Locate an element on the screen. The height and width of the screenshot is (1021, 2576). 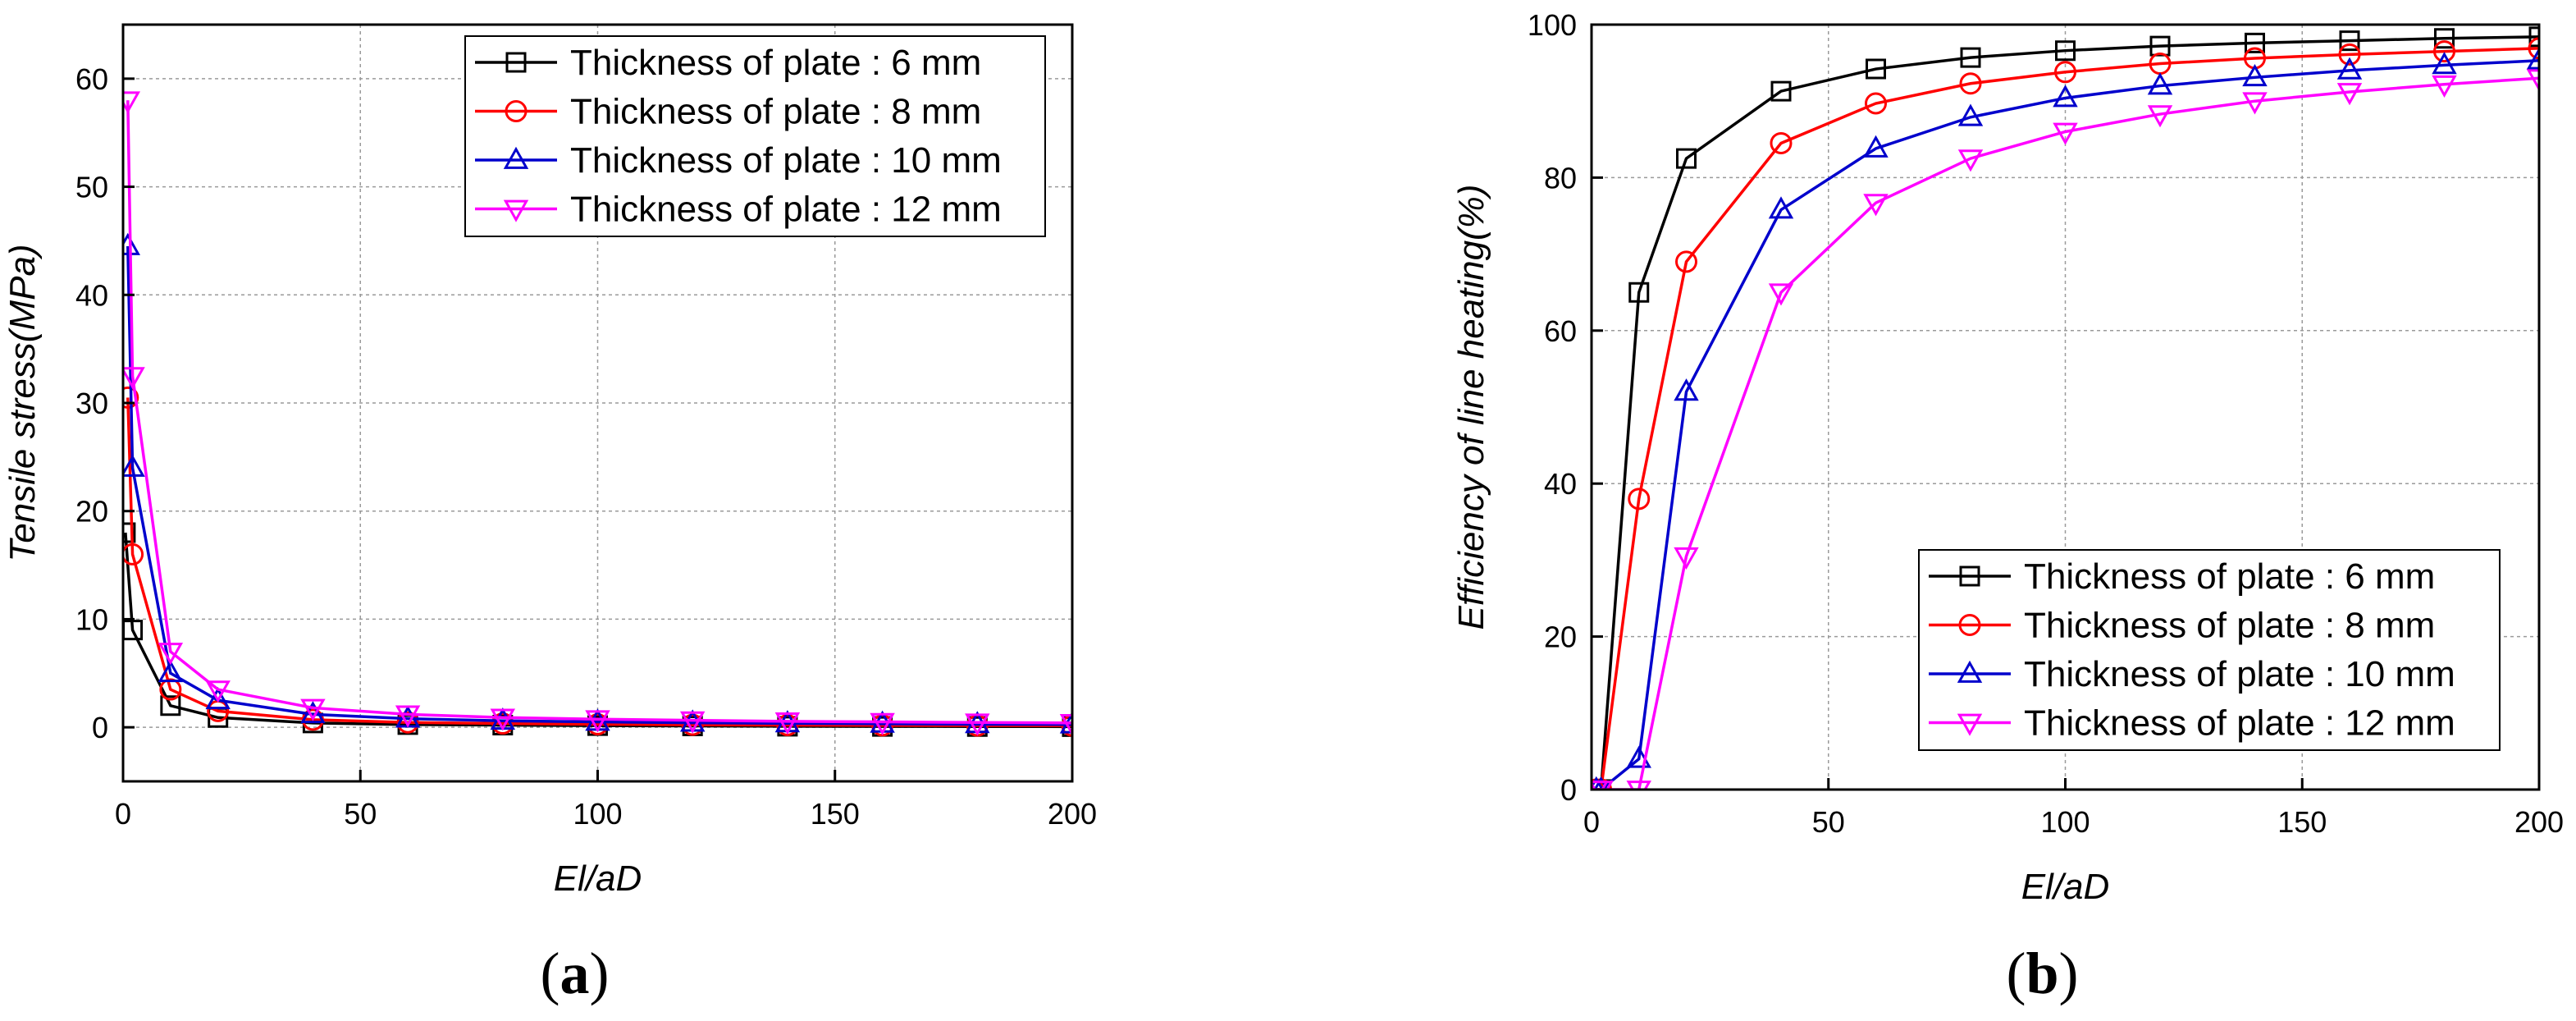
legend-label-0: Thickness of plate : 6 mm is located at coordinates (775, 63).